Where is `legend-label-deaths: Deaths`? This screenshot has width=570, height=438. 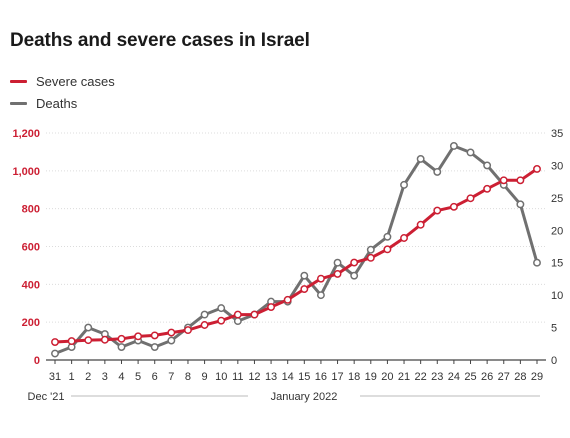 legend-label-deaths: Deaths is located at coordinates (57, 103).